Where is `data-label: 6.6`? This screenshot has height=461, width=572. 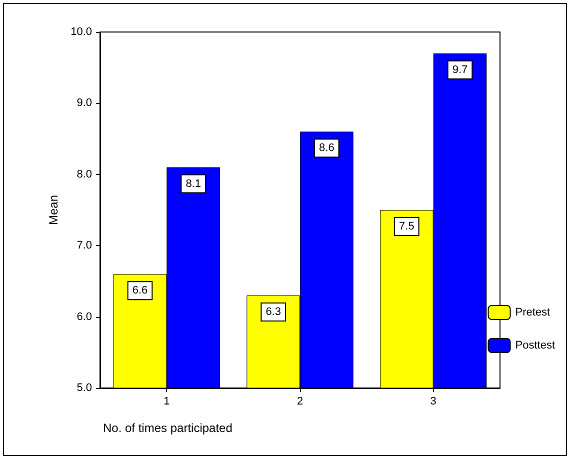 data-label: 6.6 is located at coordinates (140, 290).